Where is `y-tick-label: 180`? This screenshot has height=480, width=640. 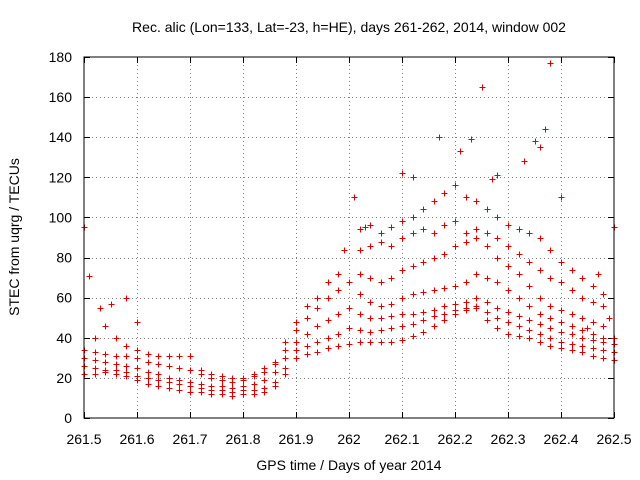 y-tick-label: 180 is located at coordinates (61, 57).